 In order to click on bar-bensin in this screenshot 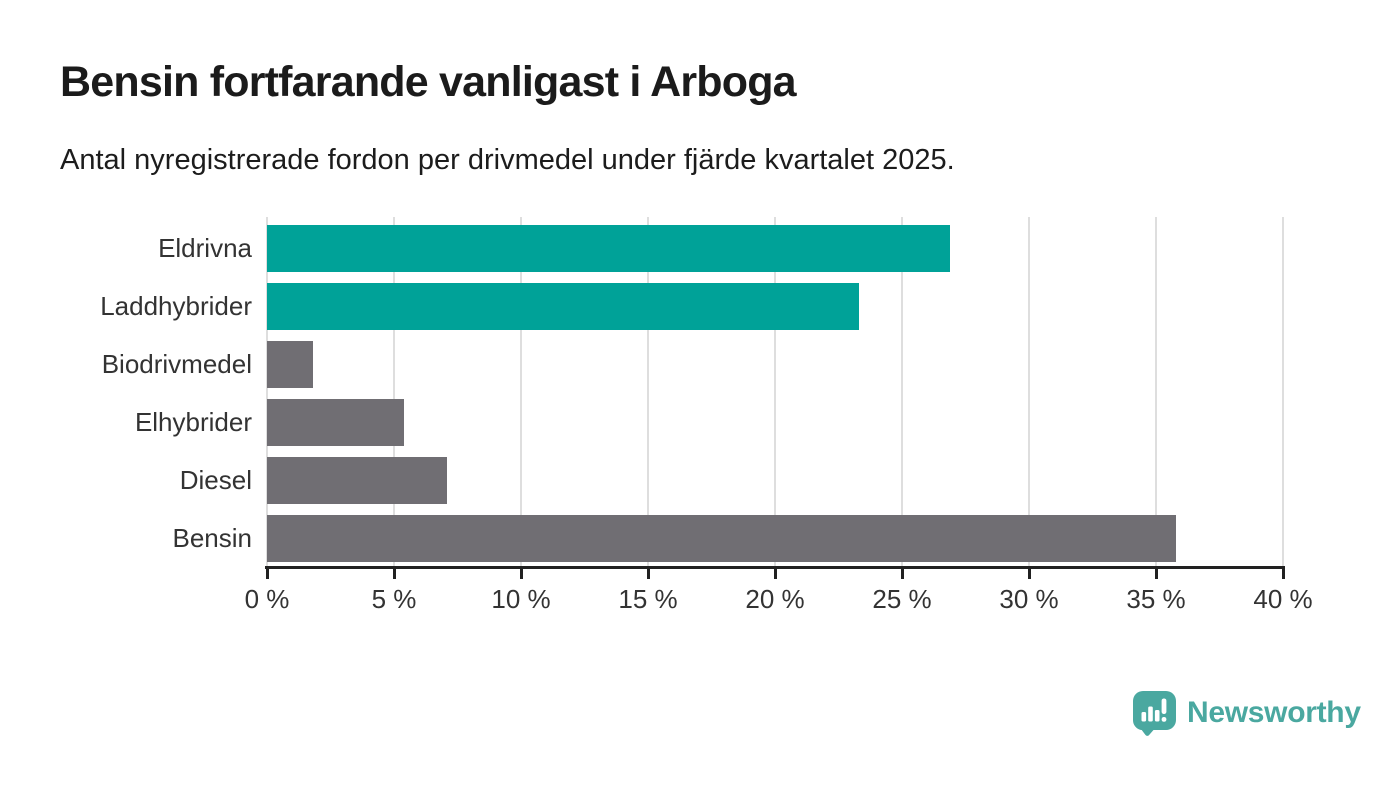, I will do `click(721, 538)`.